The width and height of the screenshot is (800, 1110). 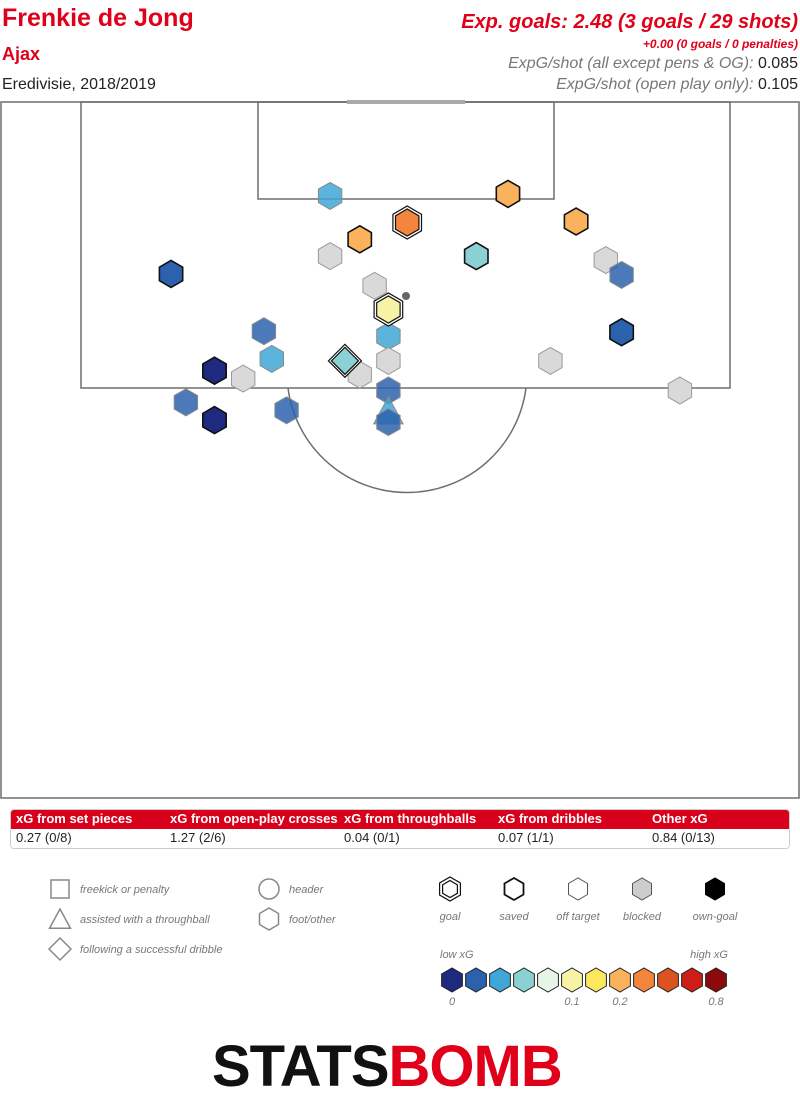 I want to click on summary-value-set-pieces: 0.27 (0/8), so click(x=44, y=837).